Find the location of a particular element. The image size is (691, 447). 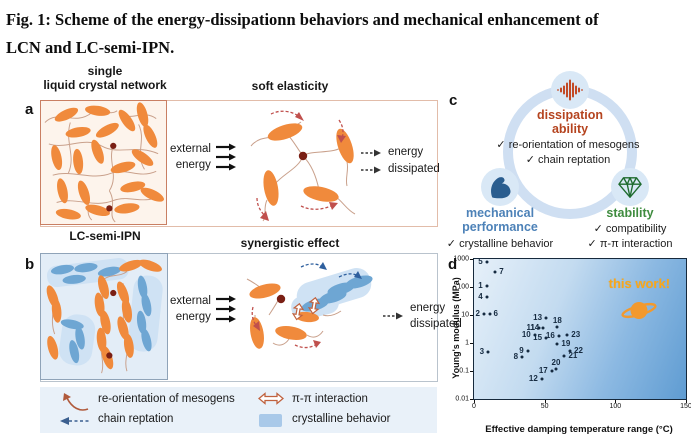

muscle-arm-icon is located at coordinates (501, 188).